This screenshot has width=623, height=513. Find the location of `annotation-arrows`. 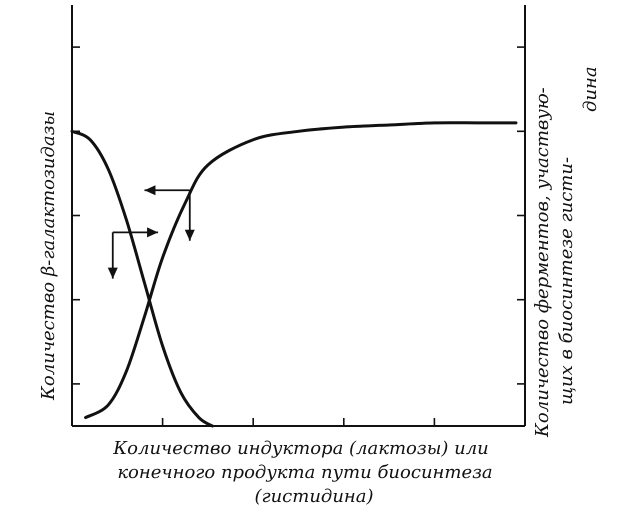

annotation-arrows is located at coordinates (151, 232).